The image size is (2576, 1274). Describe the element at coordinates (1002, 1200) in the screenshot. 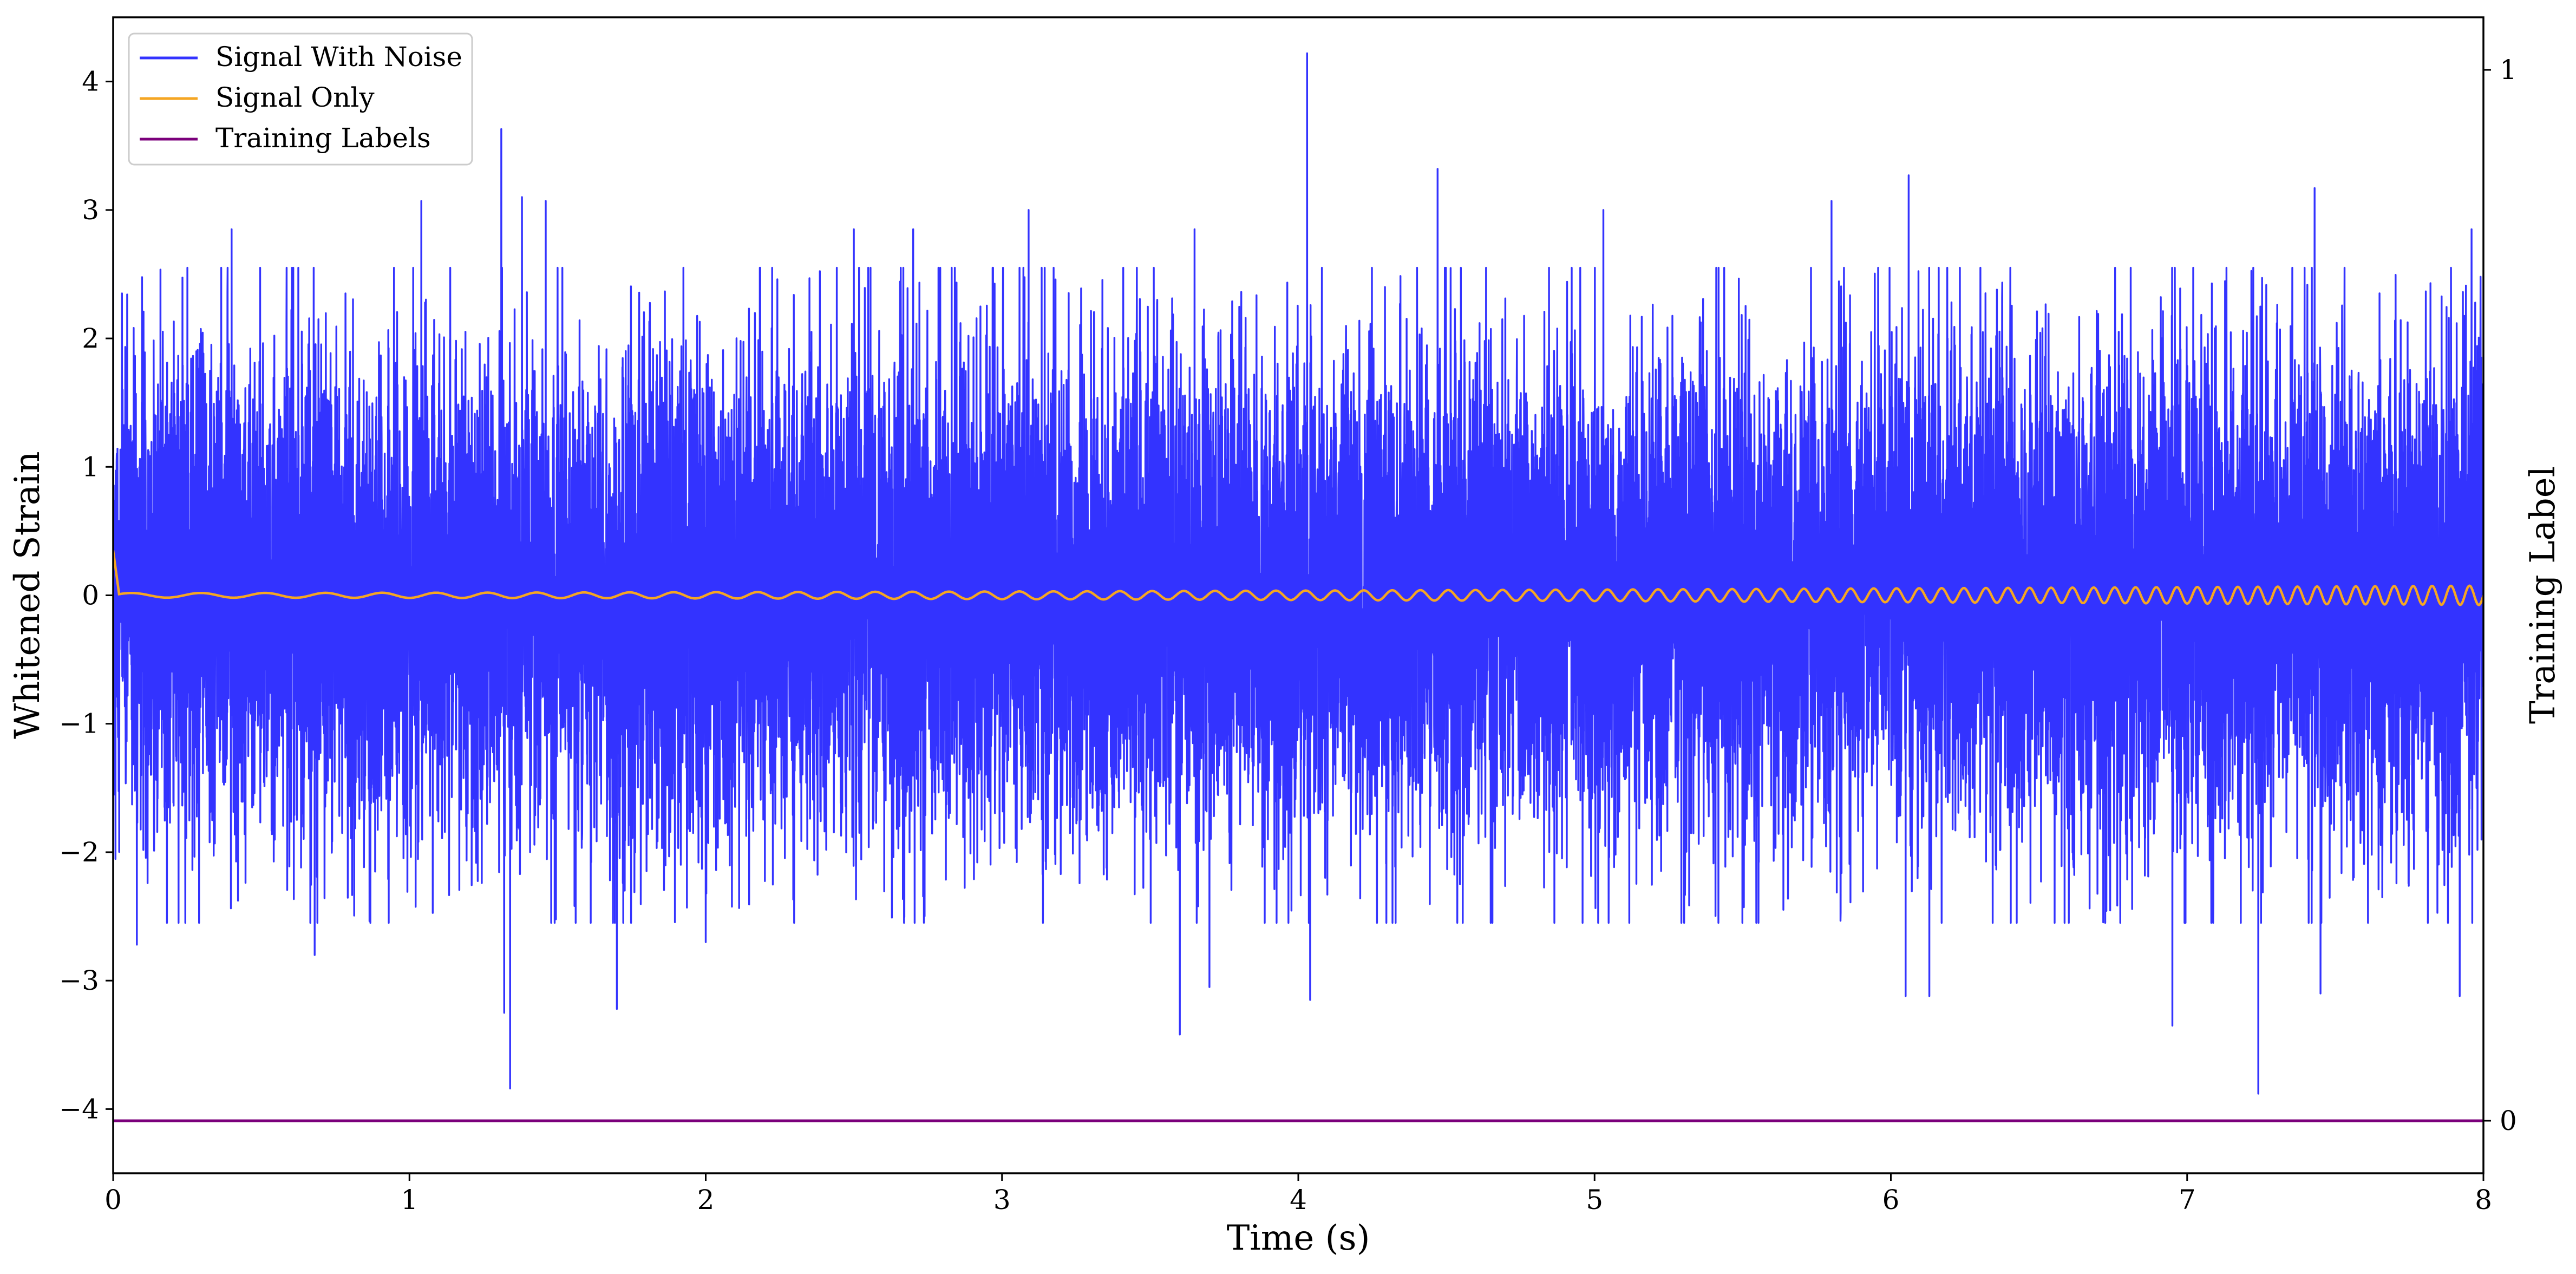

I see `x-tick-label: 3` at that location.